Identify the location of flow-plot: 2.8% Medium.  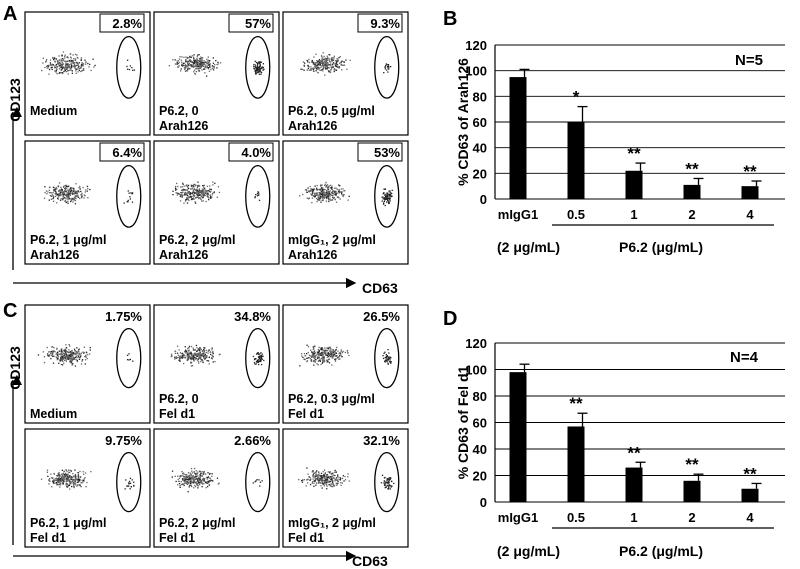
(87, 73).